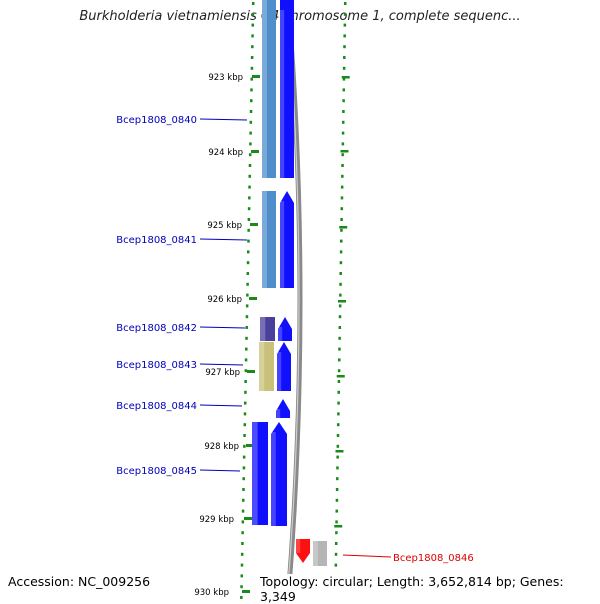  Describe the element at coordinates (225, 153) in the screenshot. I see `kbp-tick-label: 924 kbp` at that location.